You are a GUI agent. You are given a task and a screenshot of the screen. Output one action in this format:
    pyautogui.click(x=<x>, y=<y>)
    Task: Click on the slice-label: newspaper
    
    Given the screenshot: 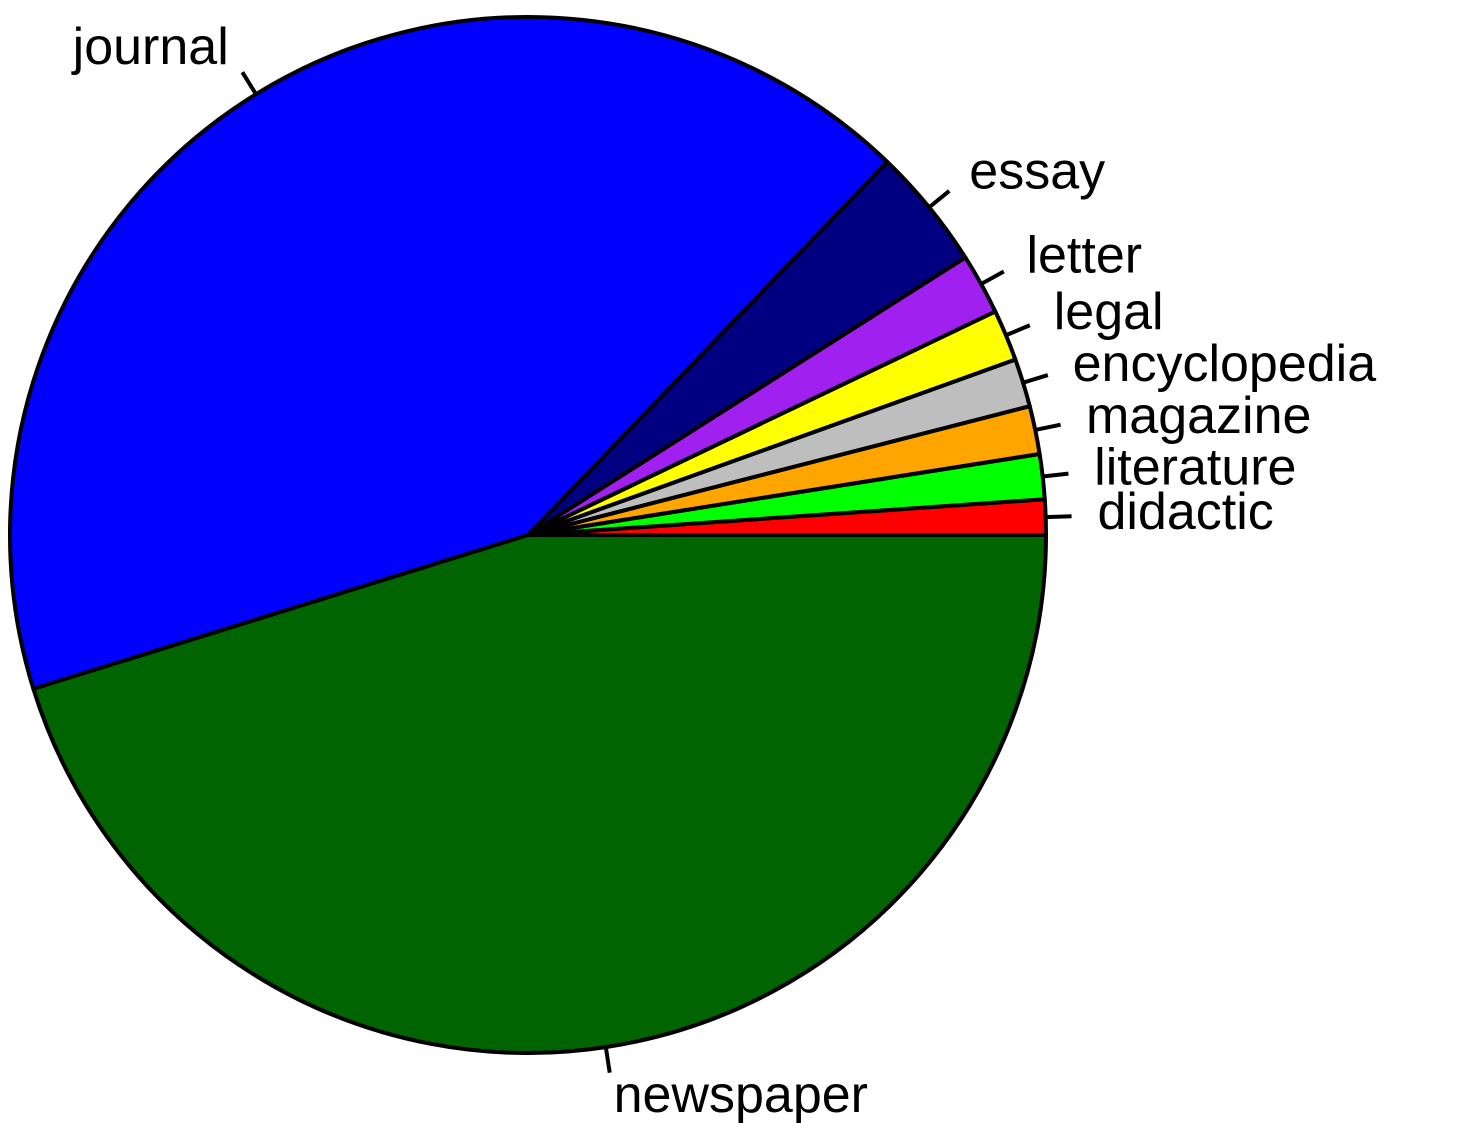 What is the action you would take?
    pyautogui.click(x=741, y=1094)
    